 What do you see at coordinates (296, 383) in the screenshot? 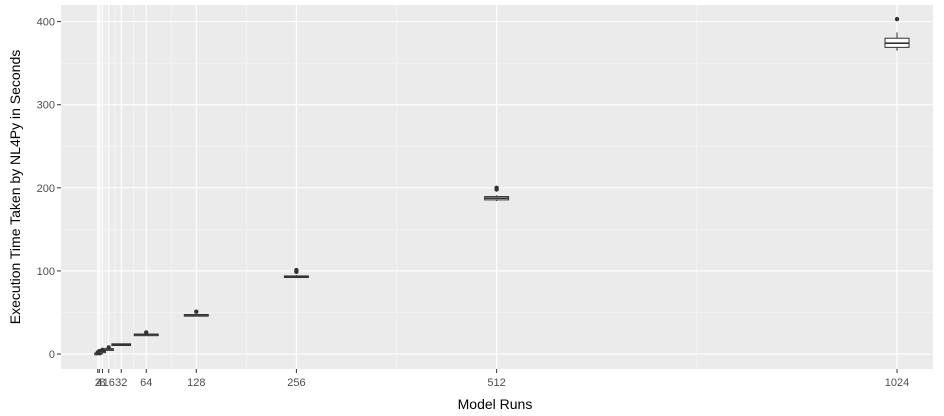
I see `x-tick-label: 256` at bounding box center [296, 383].